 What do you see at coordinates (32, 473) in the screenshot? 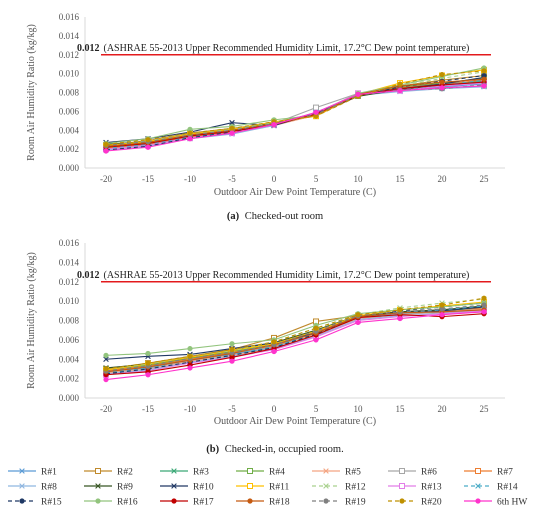
I see `legend-item: R#1` at bounding box center [32, 473].